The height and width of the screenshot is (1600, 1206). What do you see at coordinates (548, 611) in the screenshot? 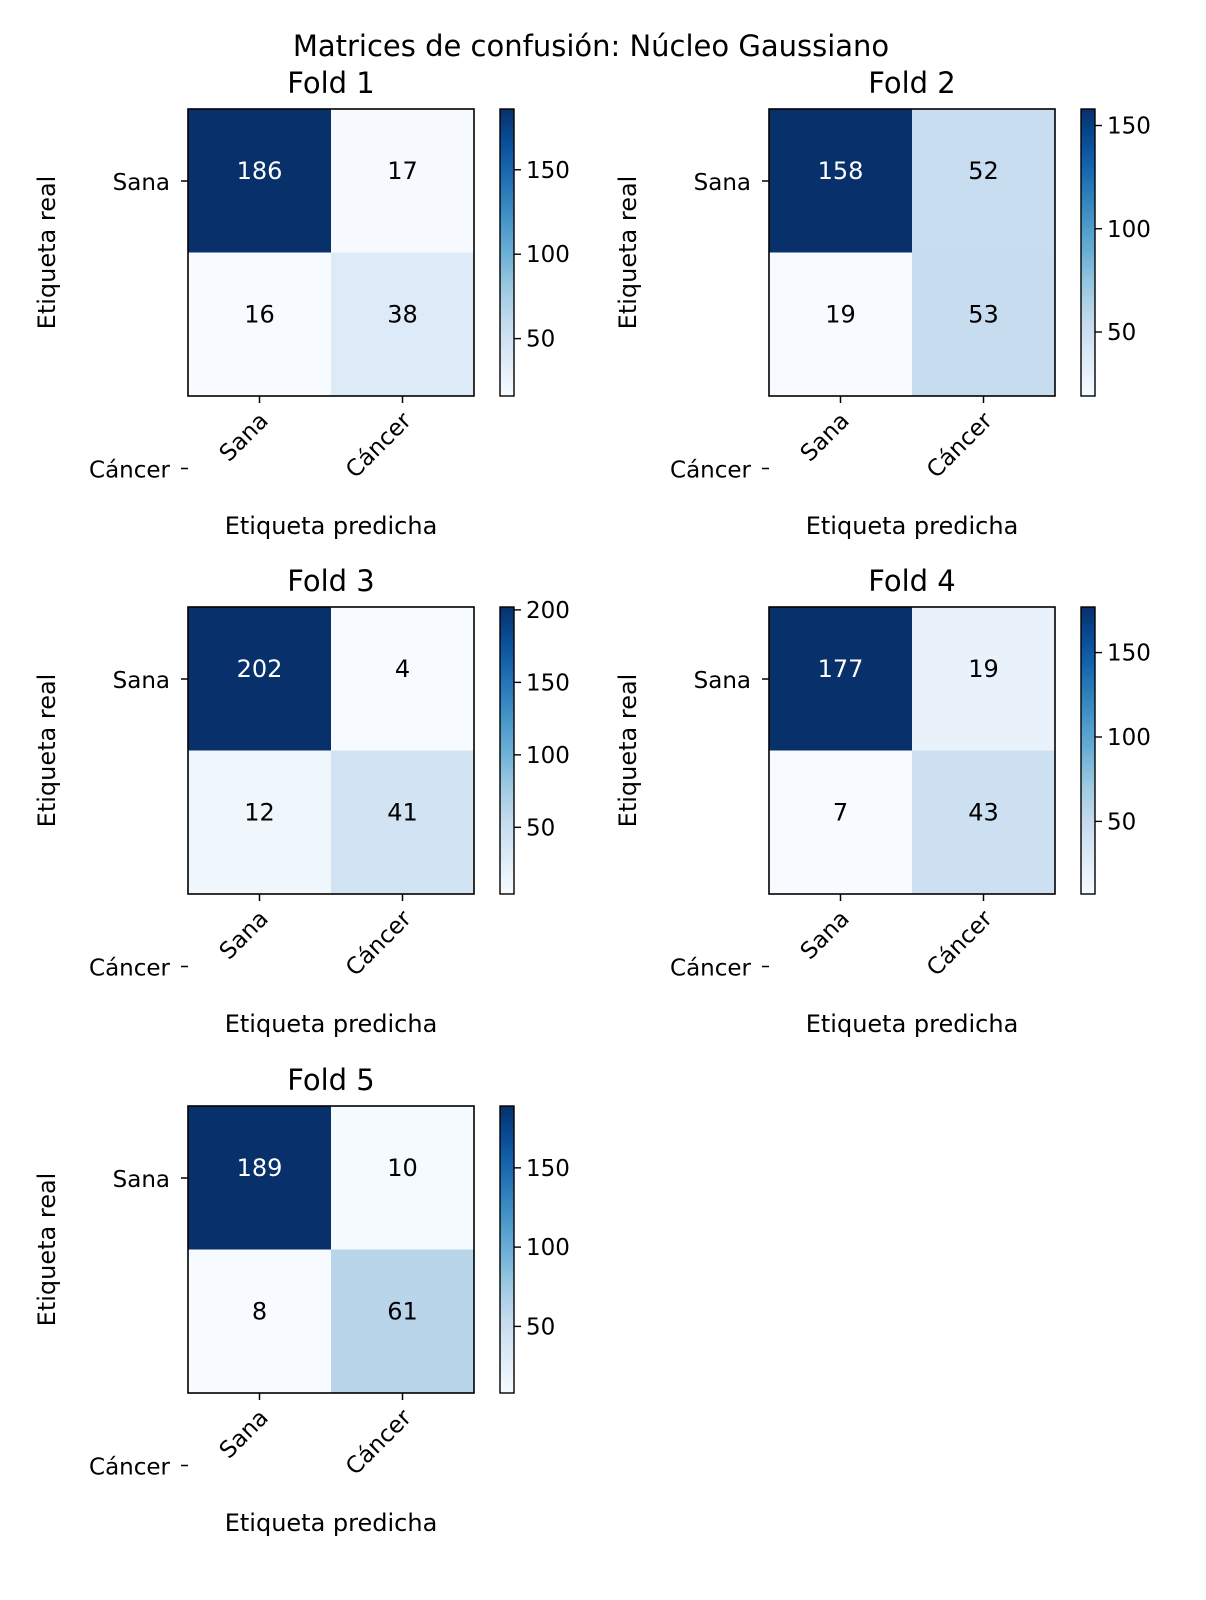
I see `colorbar-tick-label: 200` at bounding box center [548, 611].